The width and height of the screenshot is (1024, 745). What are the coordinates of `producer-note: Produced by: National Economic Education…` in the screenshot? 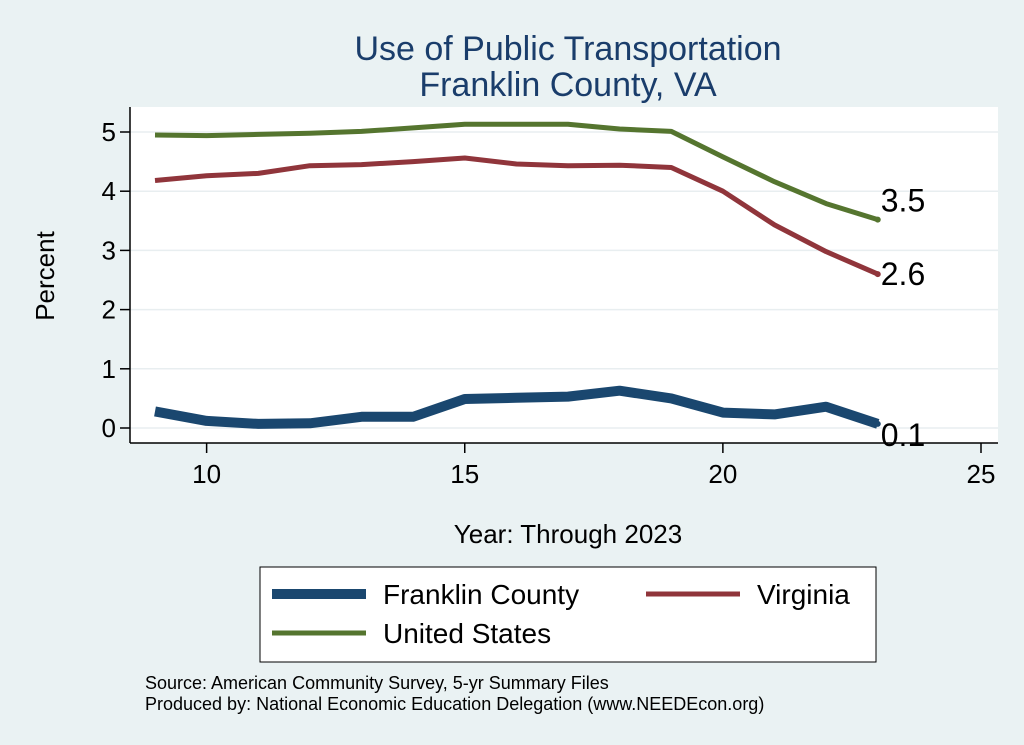 It's located at (454, 704).